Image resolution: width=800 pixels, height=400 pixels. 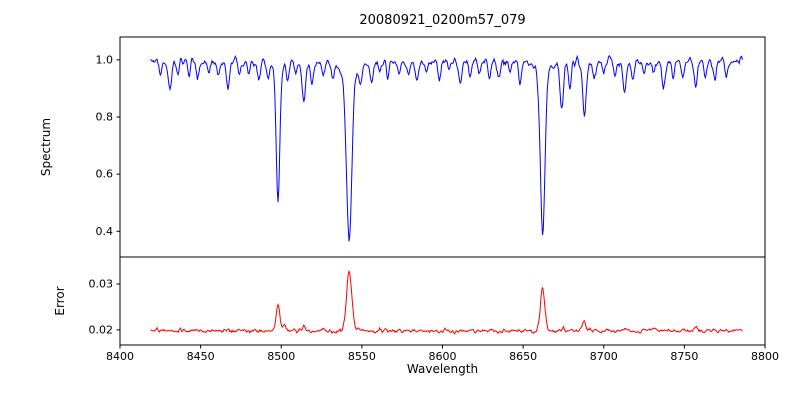 I want to click on spectrum-y-tick-label: 0.6, so click(x=105, y=174).